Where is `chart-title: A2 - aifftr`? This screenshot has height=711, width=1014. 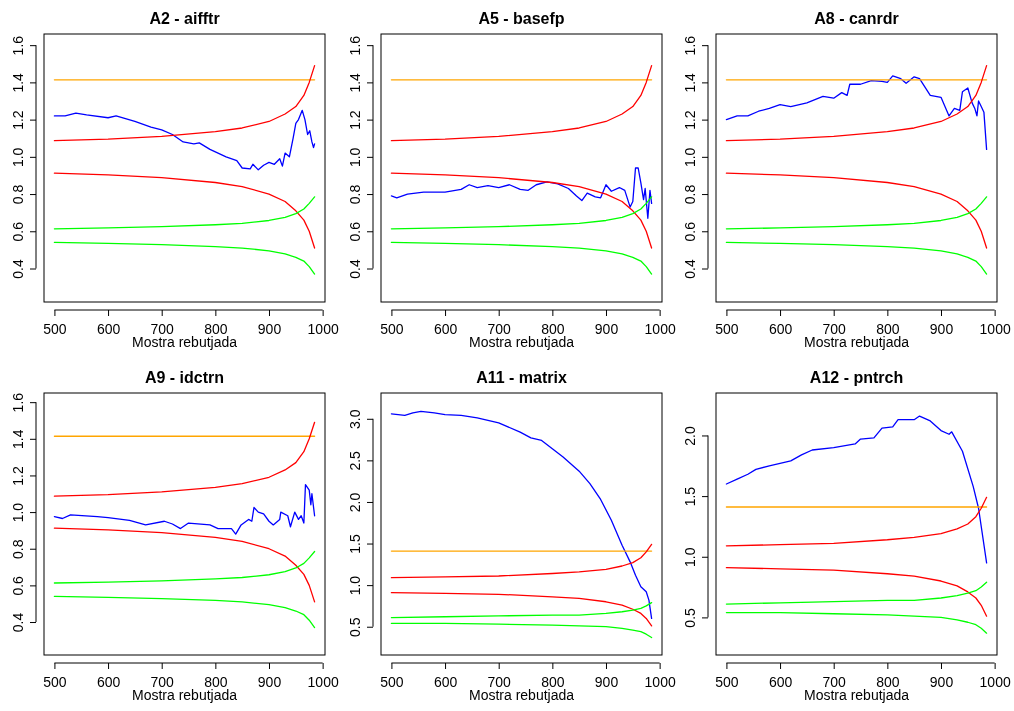 chart-title: A2 - aifftr is located at coordinates (184, 18).